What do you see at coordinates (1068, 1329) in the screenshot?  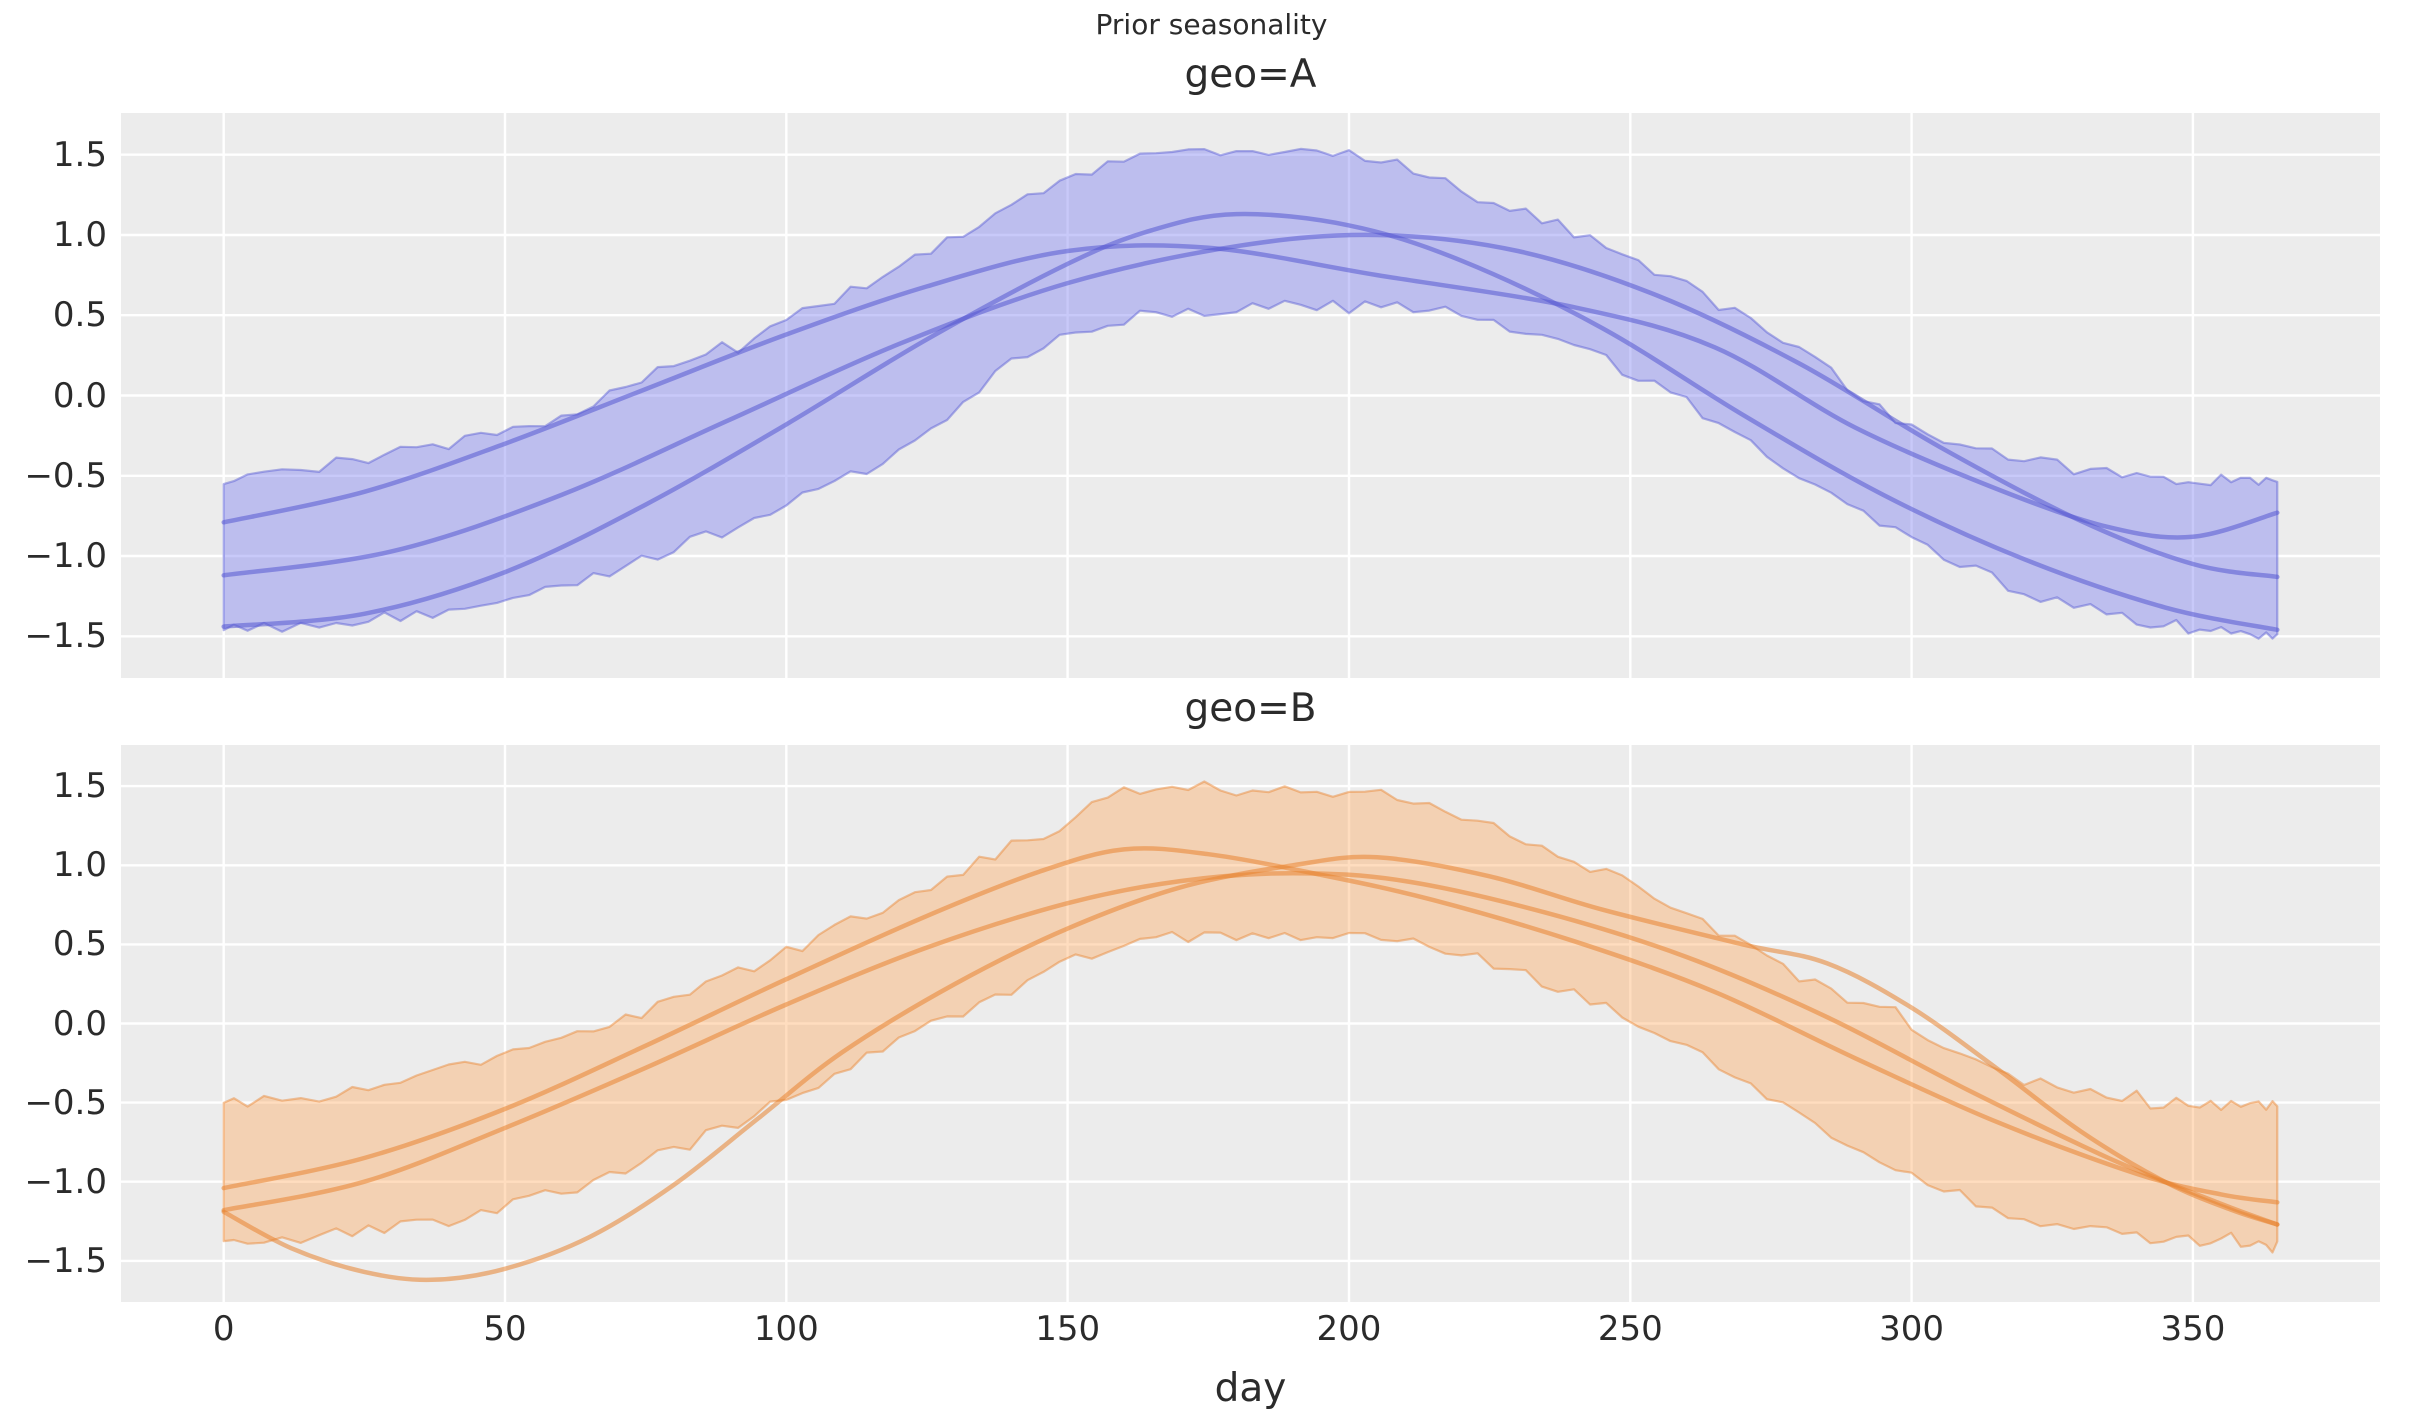 I see `x-tick-label: 150` at bounding box center [1068, 1329].